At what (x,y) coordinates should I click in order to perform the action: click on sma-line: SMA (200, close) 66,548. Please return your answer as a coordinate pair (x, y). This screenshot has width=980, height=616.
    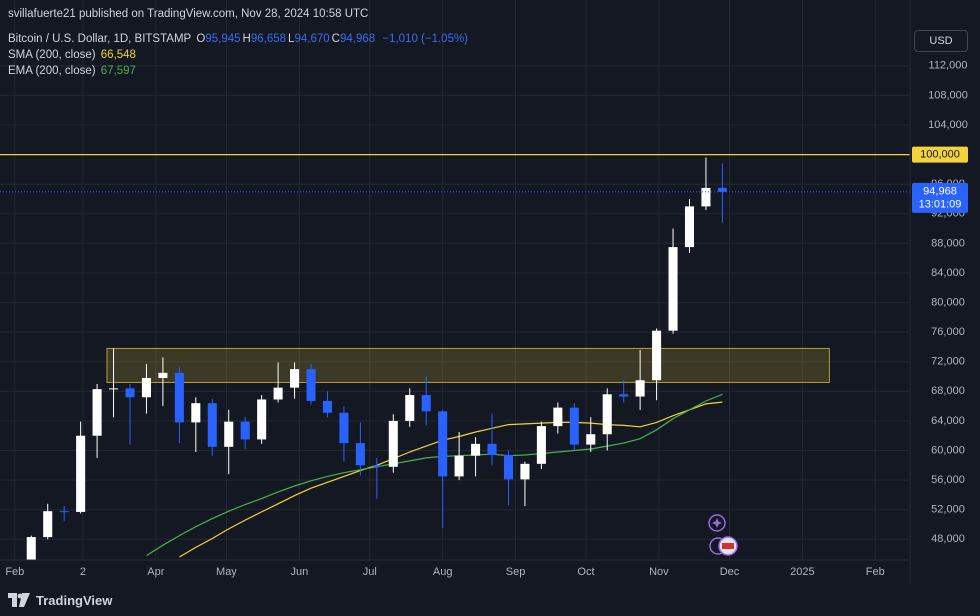
    Looking at the image, I should click on (73, 55).